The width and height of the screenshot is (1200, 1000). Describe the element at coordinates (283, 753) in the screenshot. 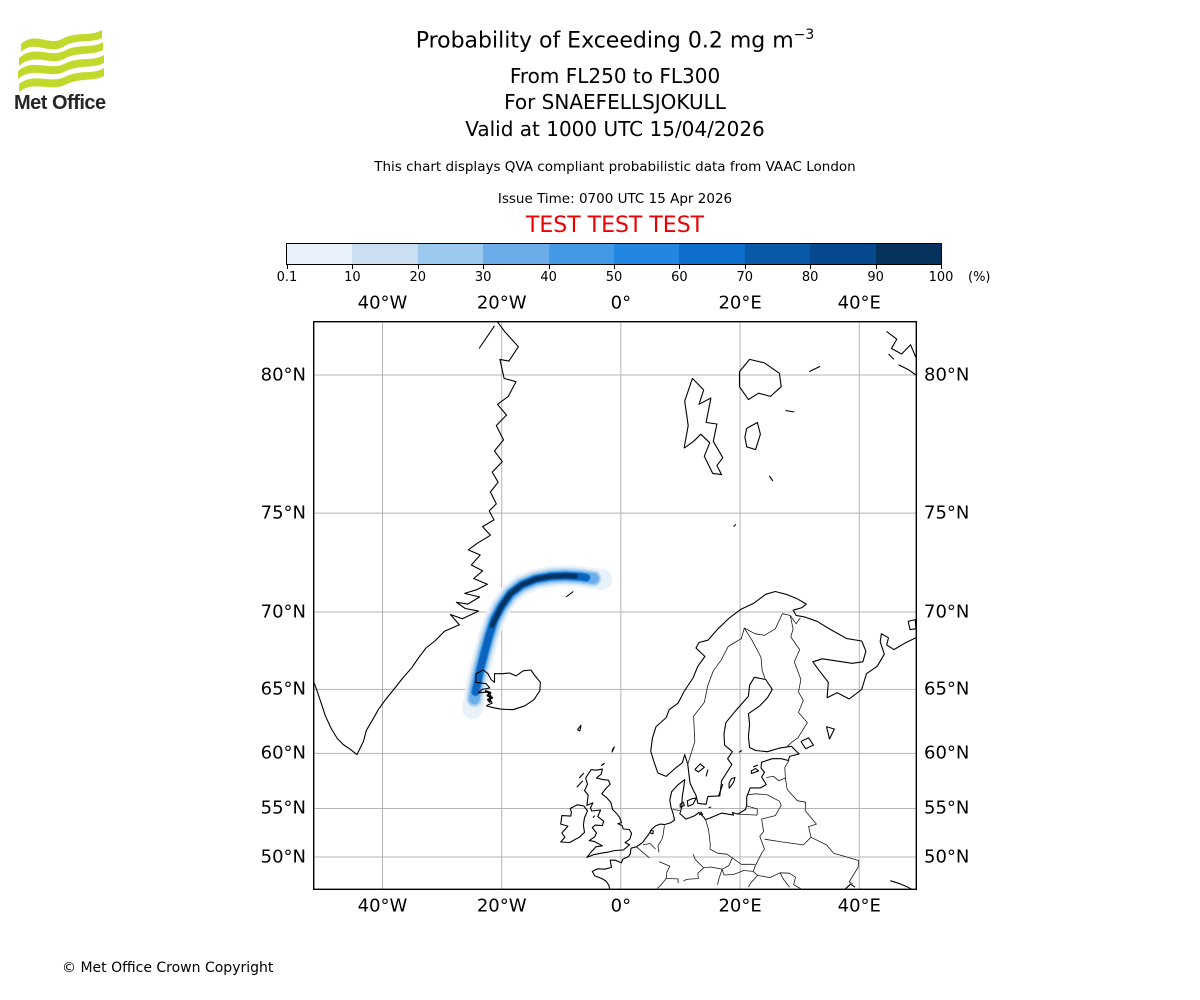

I see `lat-tick-label-left: 60°N` at that location.